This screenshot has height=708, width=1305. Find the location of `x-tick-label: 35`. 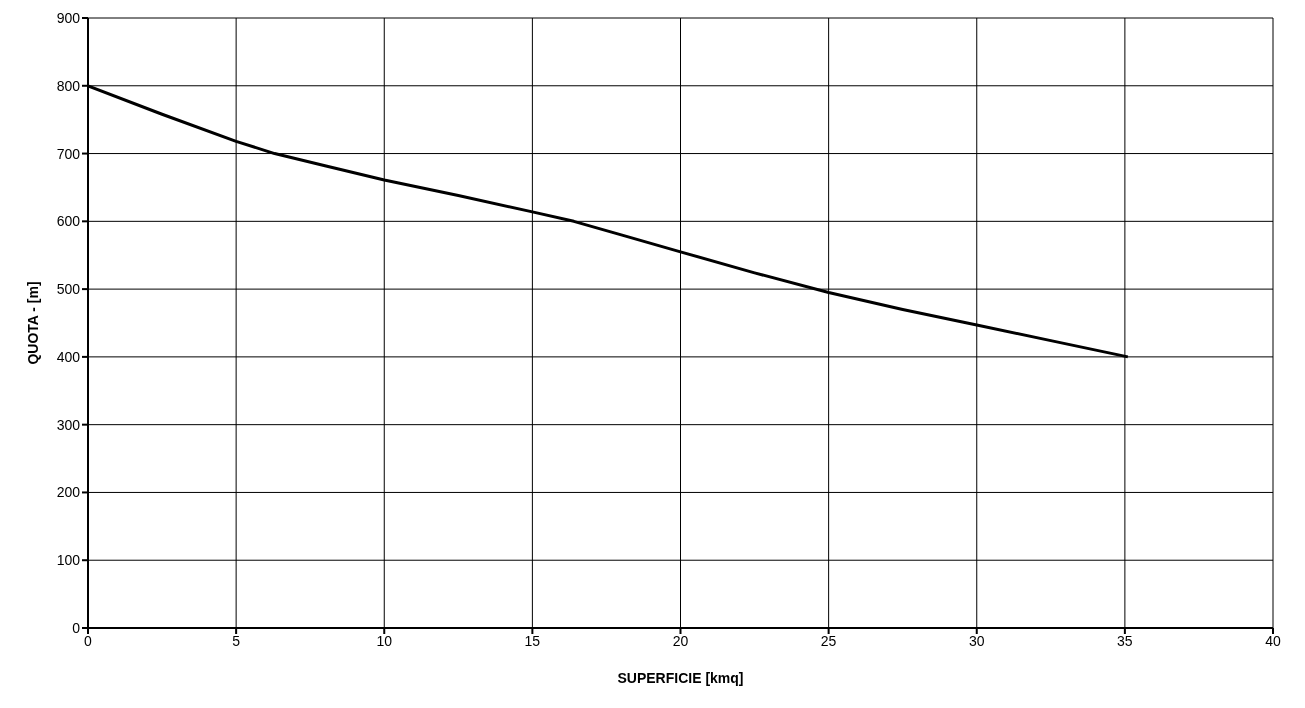

x-tick-label: 35 is located at coordinates (1125, 640).